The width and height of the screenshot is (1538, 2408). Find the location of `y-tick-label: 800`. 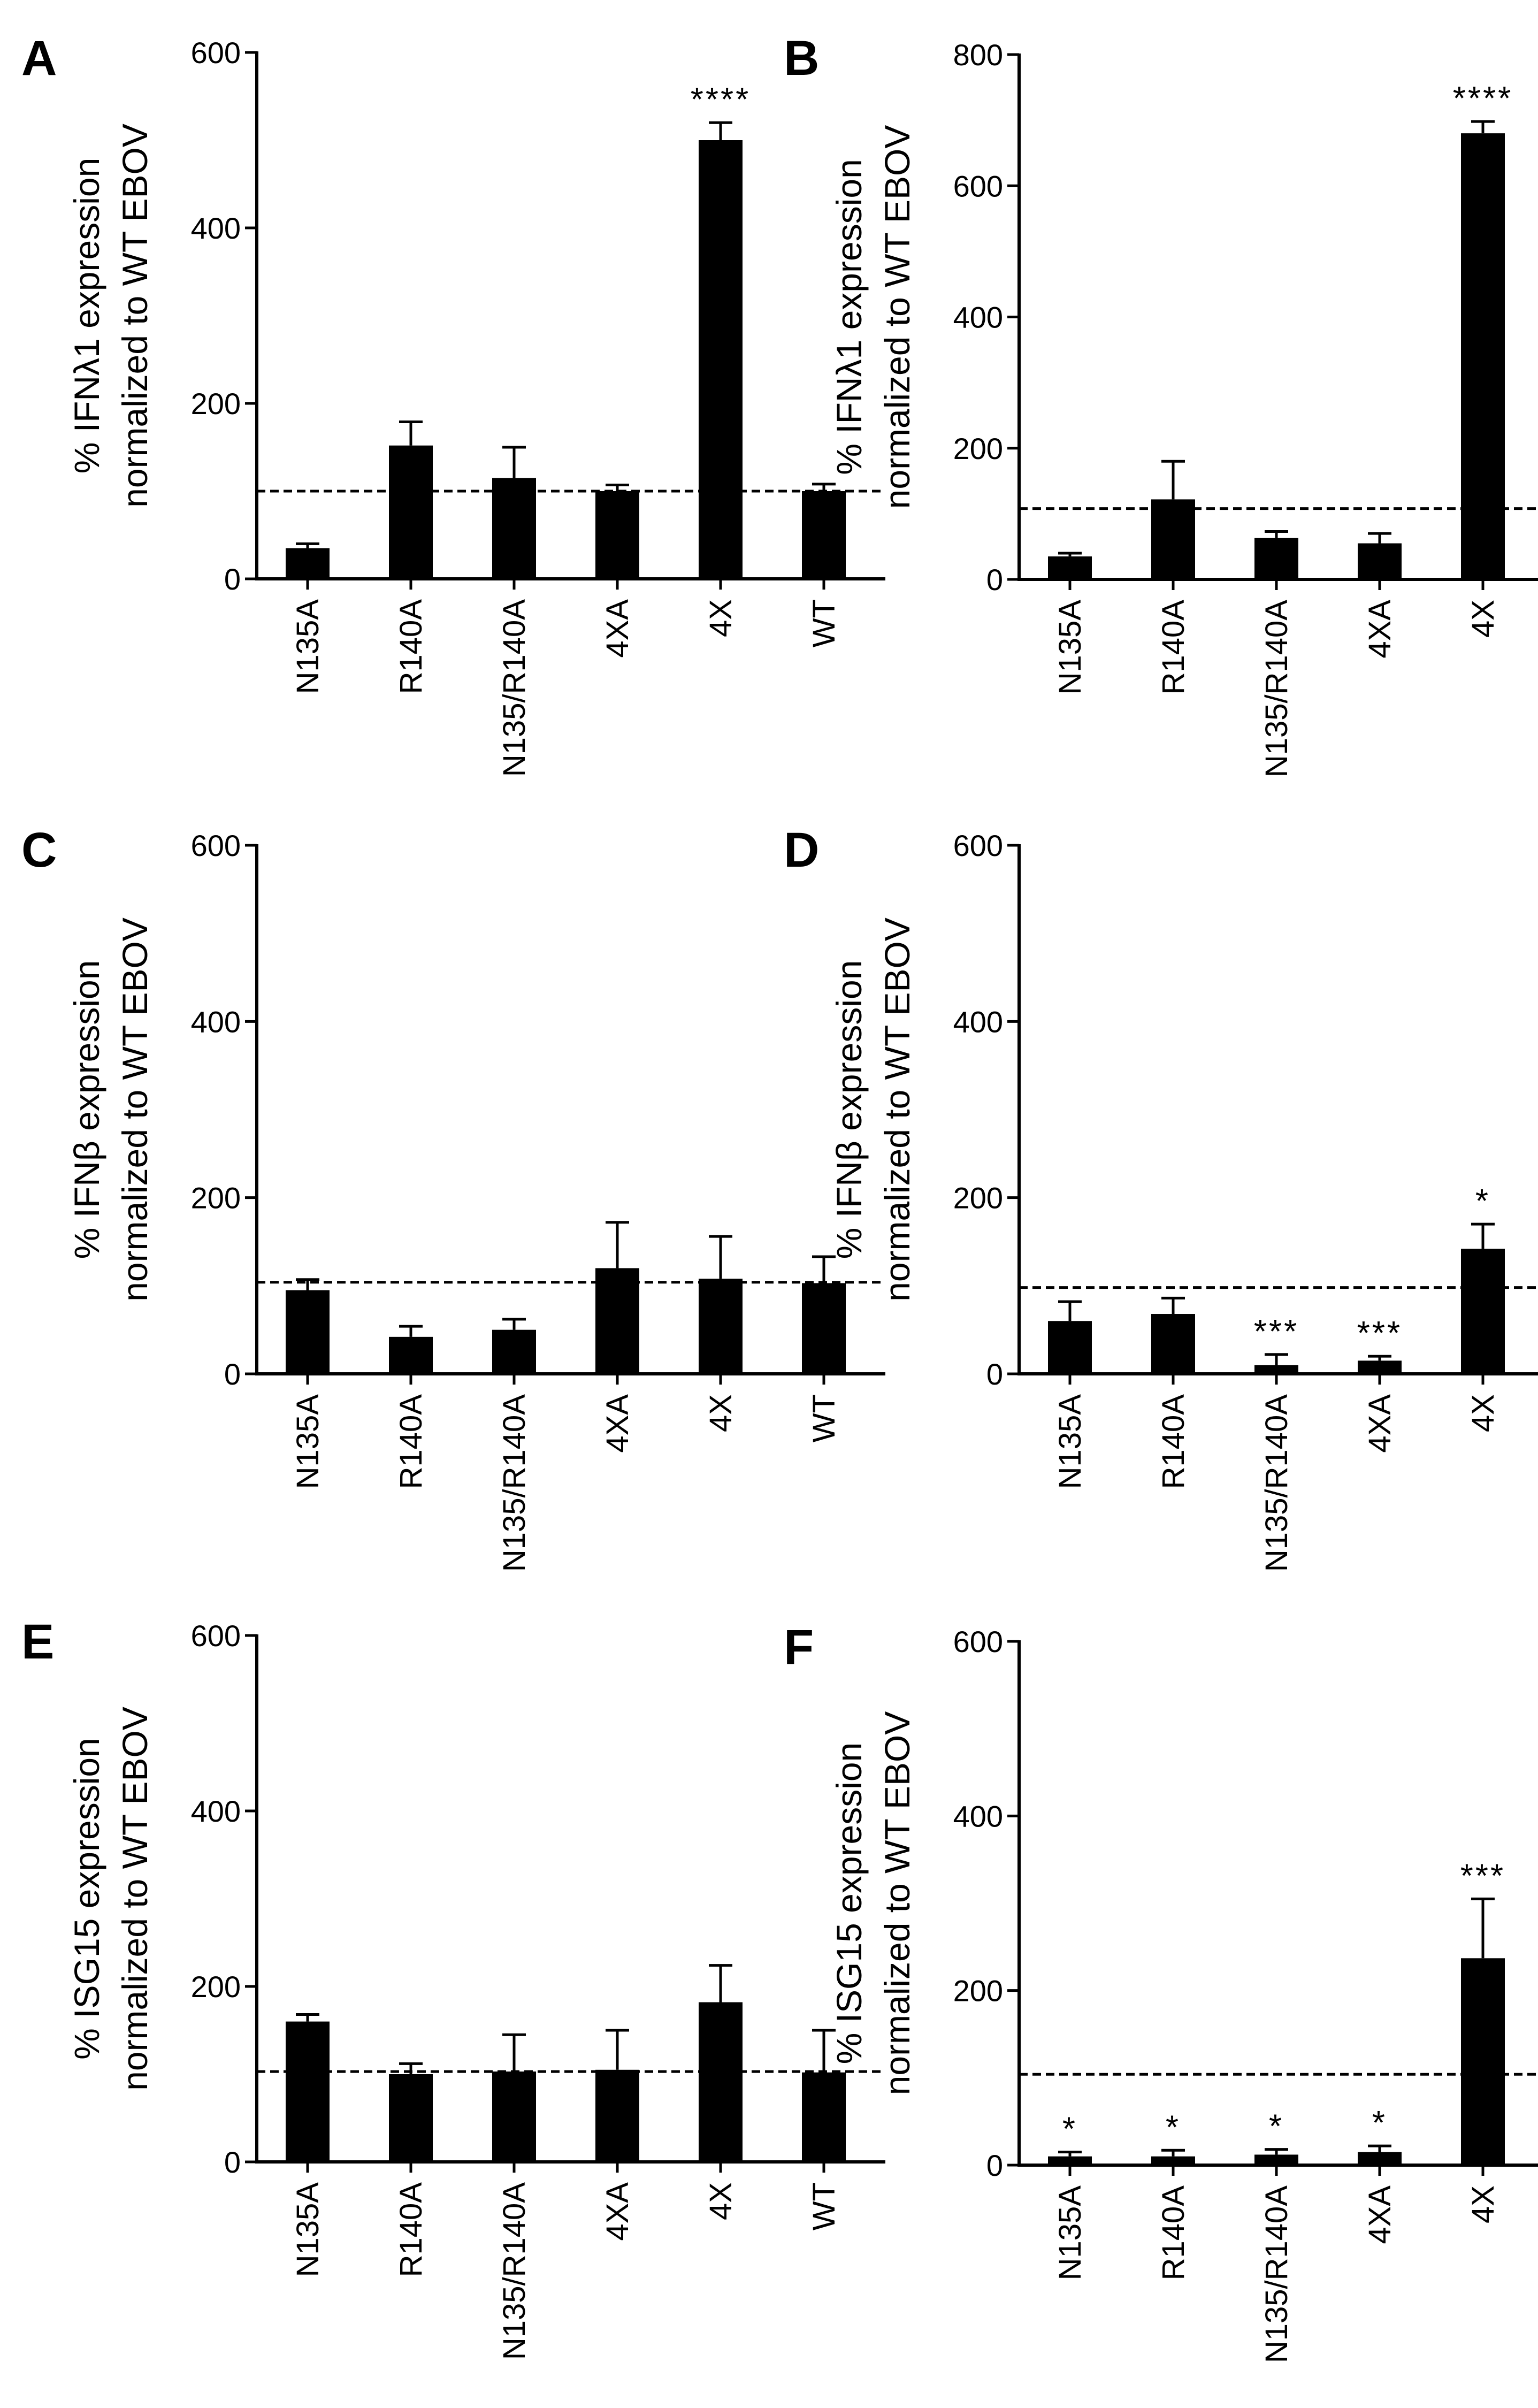

y-tick-label: 800 is located at coordinates (978, 55).